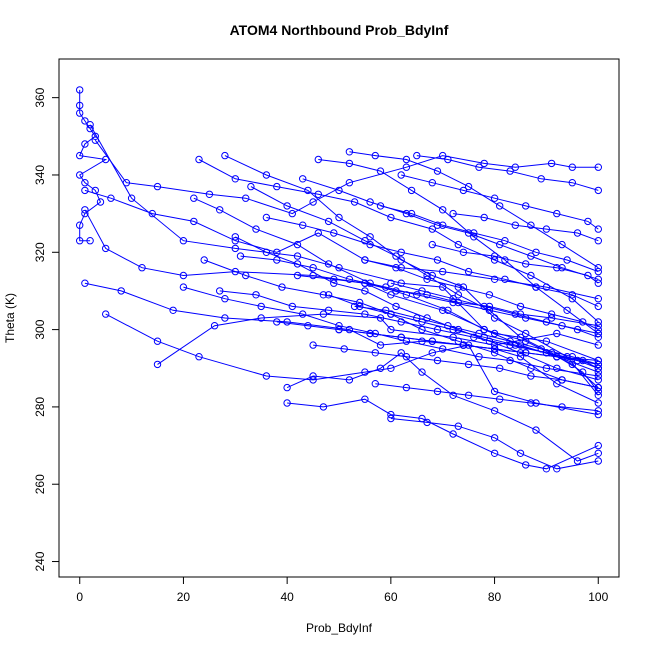 The width and height of the screenshot is (650, 650). I want to click on y-axis-label: Theta (K), so click(10, 318).